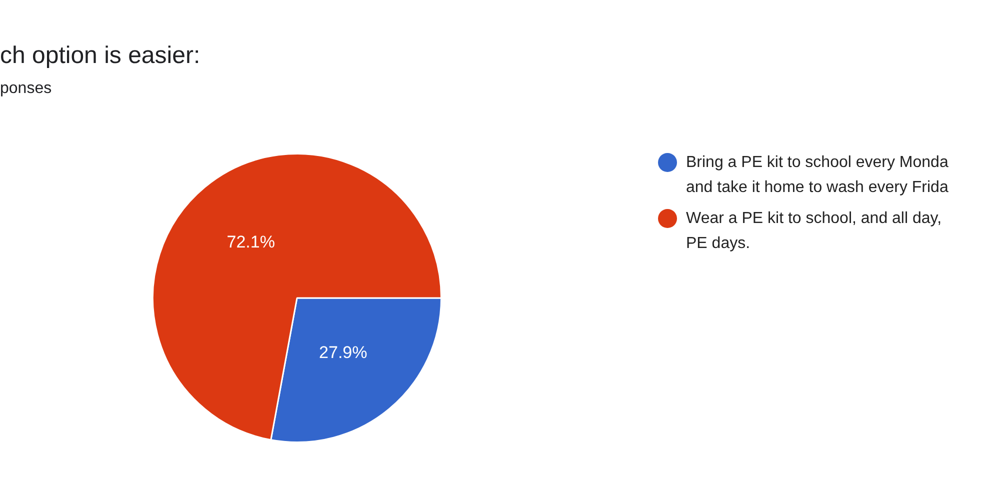 The image size is (1000, 500). What do you see at coordinates (343, 352) in the screenshot?
I see `data-label: 27.9%` at bounding box center [343, 352].